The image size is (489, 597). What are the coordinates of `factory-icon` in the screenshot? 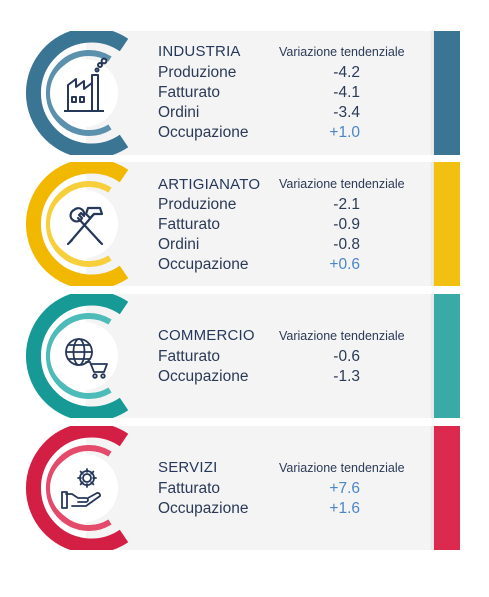 It's located at (86, 84).